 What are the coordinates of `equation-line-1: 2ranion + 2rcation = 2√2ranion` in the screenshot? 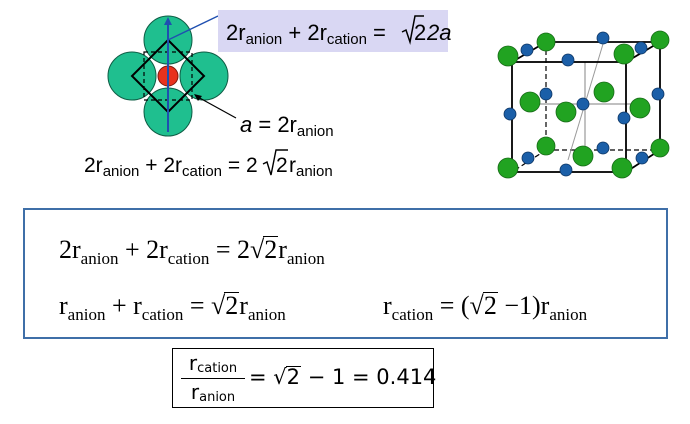 It's located at (192, 251).